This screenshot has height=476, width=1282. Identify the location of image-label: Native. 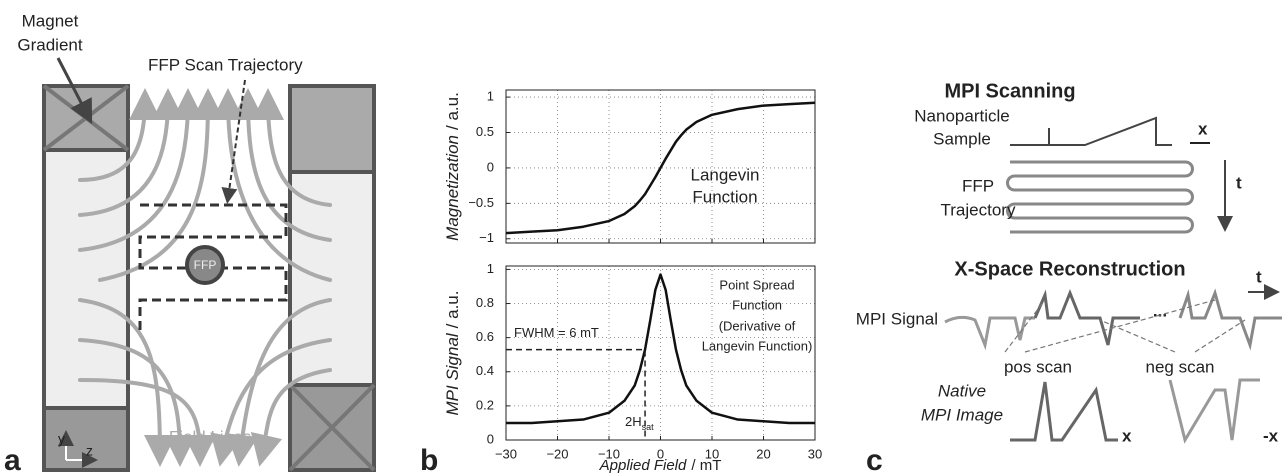
(962, 390).